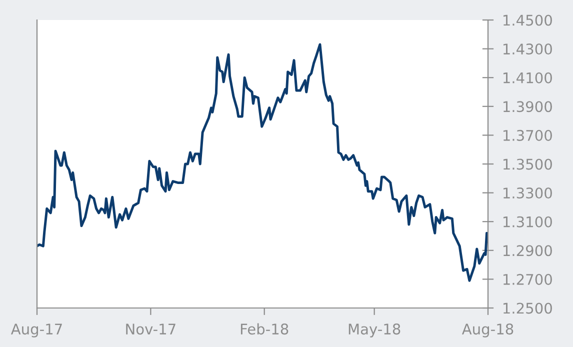 Image resolution: width=573 pixels, height=347 pixels. Describe the element at coordinates (527, 279) in the screenshot. I see `y-tick-label: 1.2700` at that location.